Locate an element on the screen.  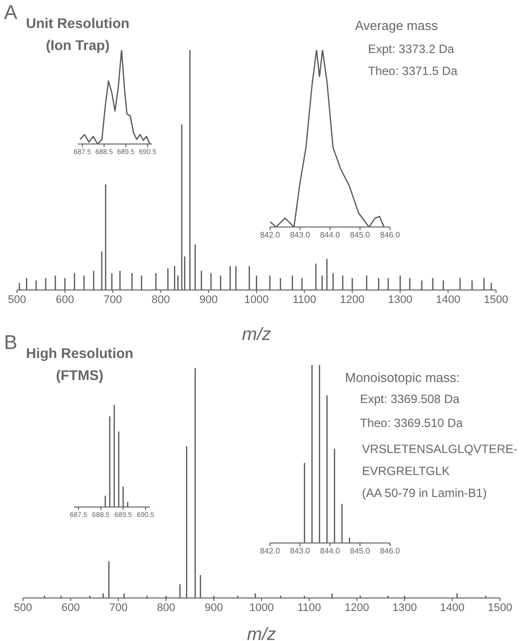
text: Average mass is located at coordinates (396, 25).